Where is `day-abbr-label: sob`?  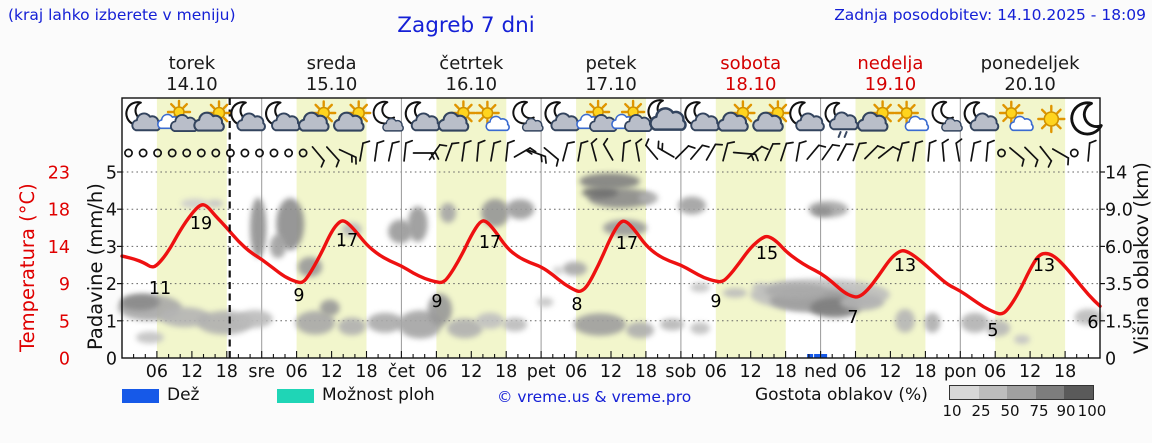
day-abbr-label: sob is located at coordinates (680, 372).